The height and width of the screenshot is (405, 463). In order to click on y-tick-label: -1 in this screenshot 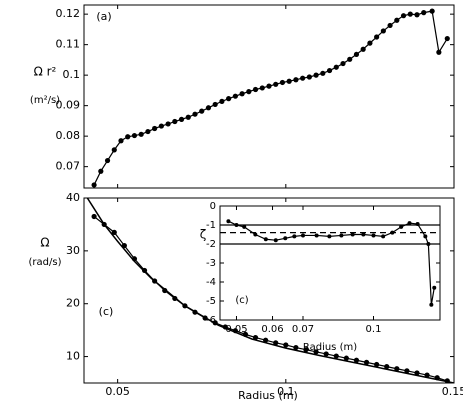, I will do `click(211, 225)`.